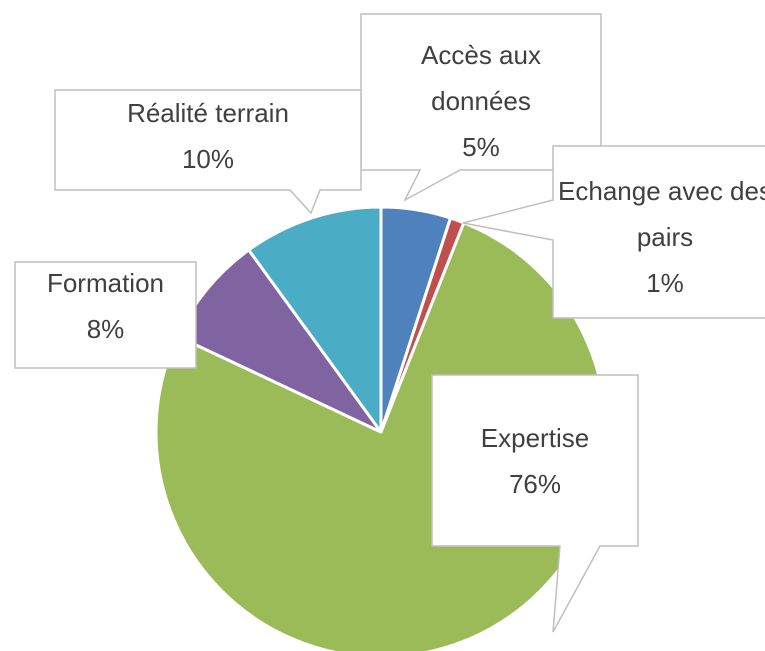 This screenshot has height=651, width=765. What do you see at coordinates (535, 438) in the screenshot?
I see `category-label: Expertise` at bounding box center [535, 438].